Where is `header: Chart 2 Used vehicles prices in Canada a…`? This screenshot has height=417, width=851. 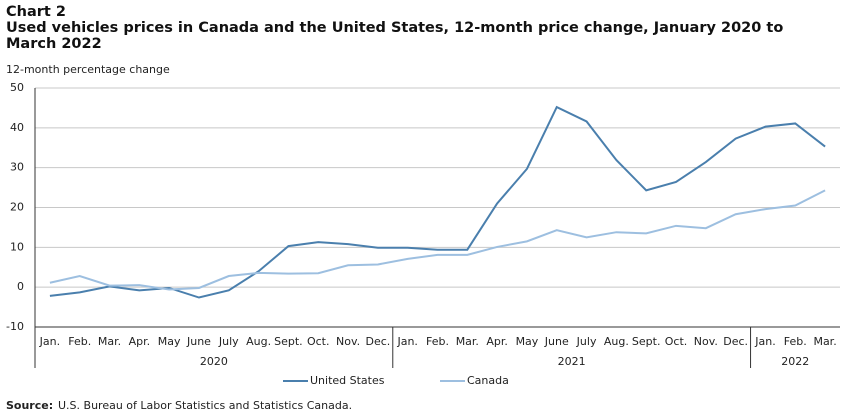
header: Chart 2 Used vehicles prices in Canada a… is located at coordinates (406, 28).